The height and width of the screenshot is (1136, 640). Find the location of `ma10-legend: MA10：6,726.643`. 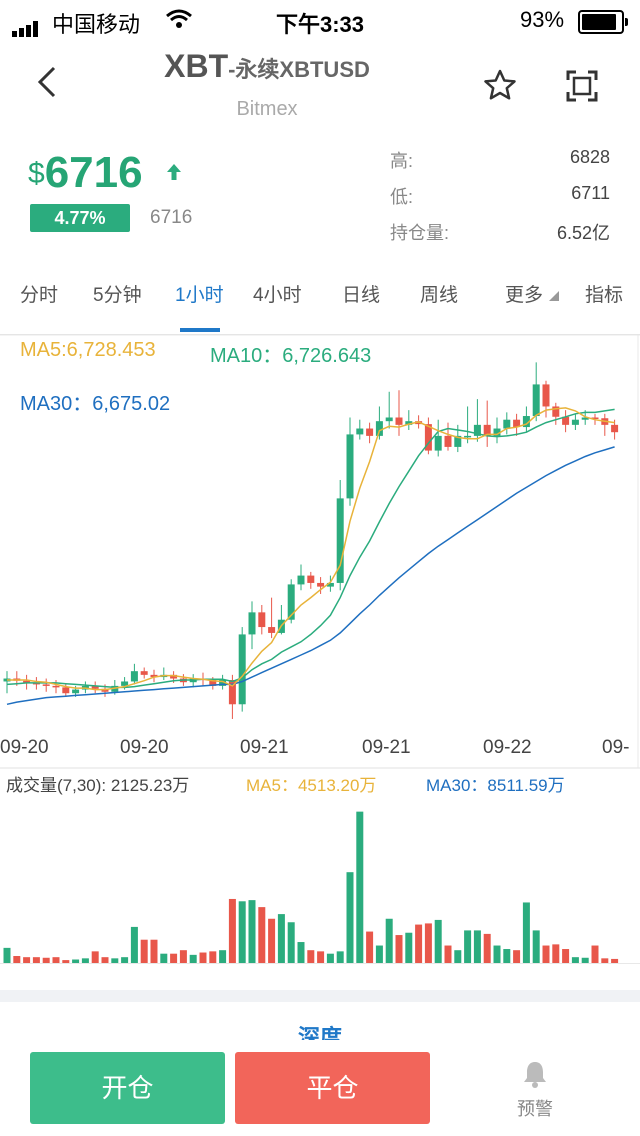

ma10-legend: MA10：6,726.643 is located at coordinates (291, 356).